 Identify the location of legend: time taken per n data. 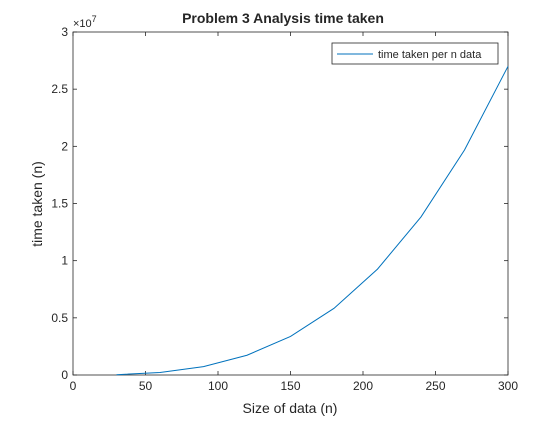
(415, 53).